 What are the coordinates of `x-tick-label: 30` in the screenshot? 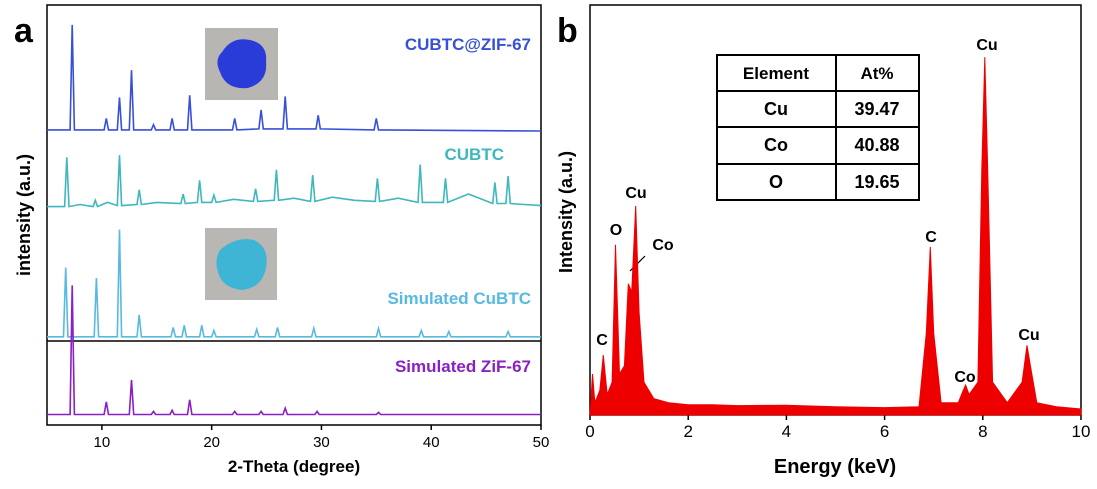 It's located at (321, 442).